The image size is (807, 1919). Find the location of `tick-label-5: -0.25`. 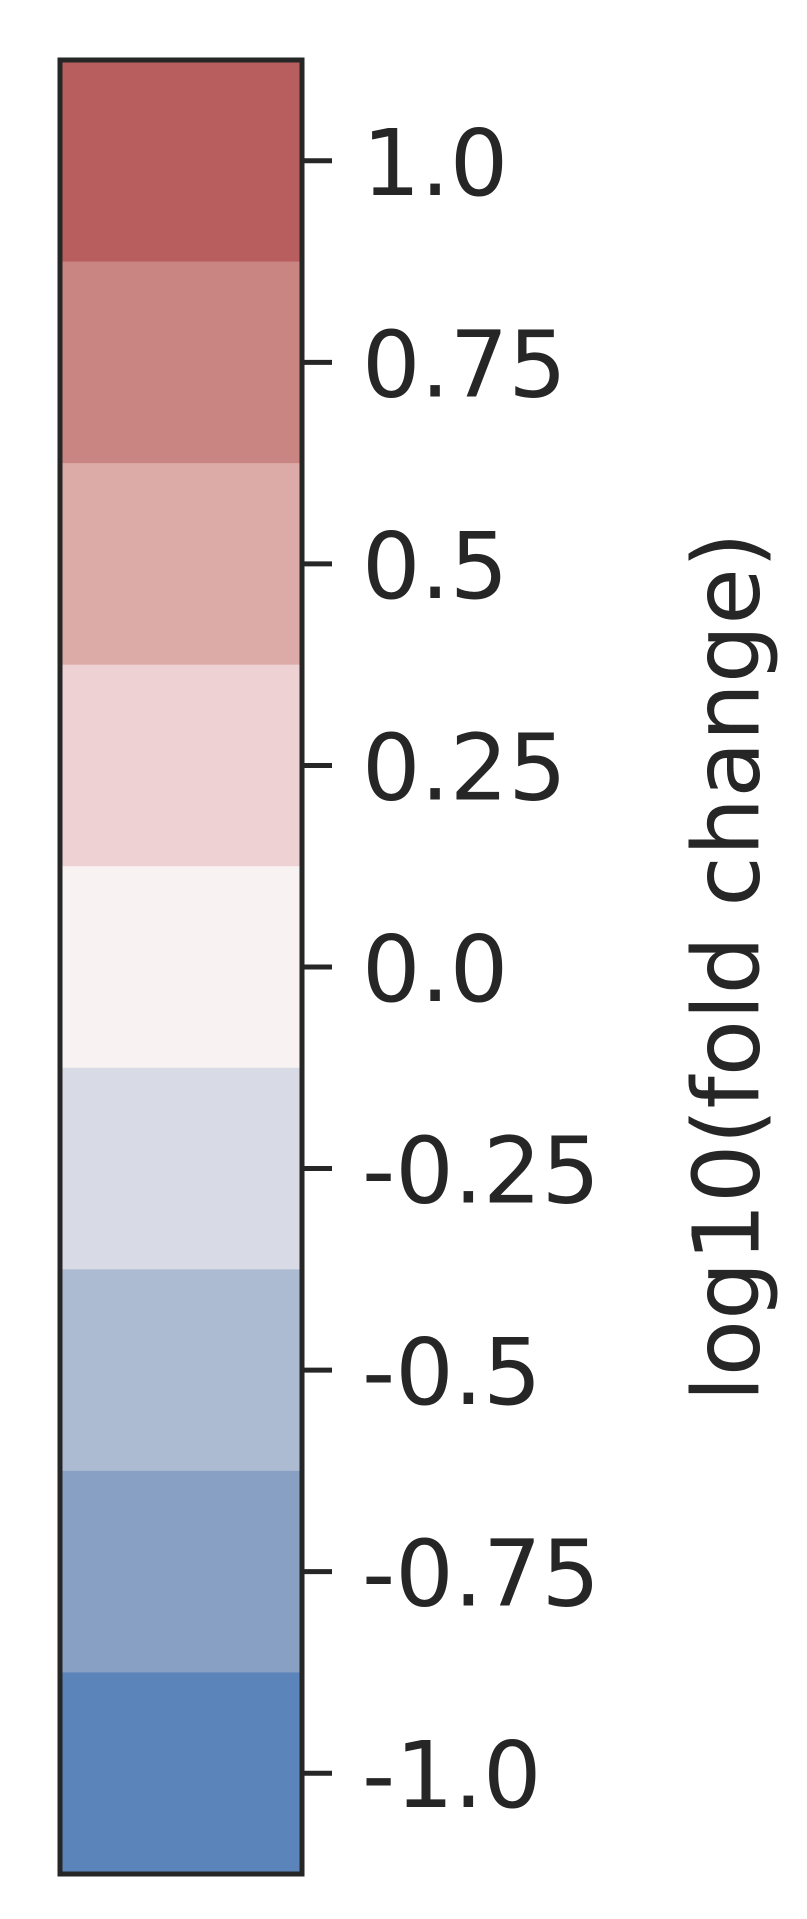

tick-label-5: -0.25 is located at coordinates (481, 1171).